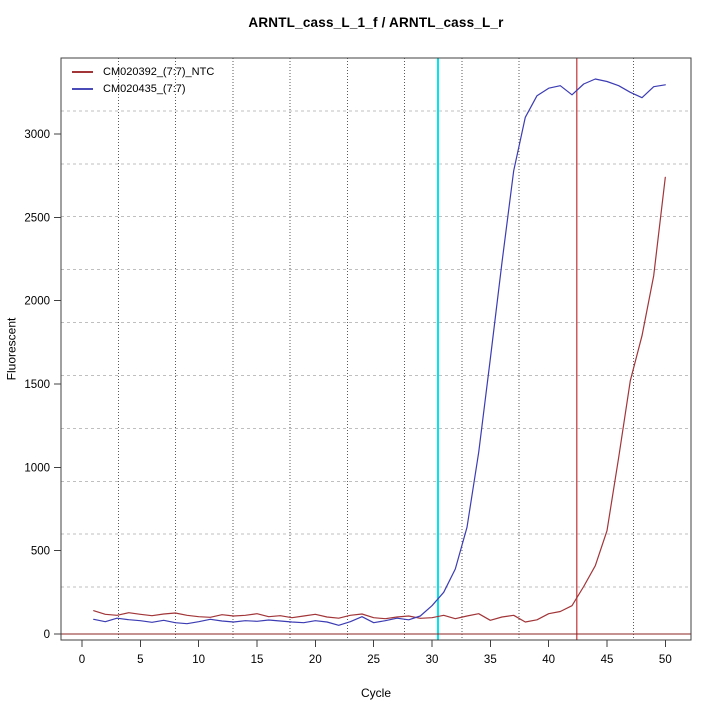 The height and width of the screenshot is (720, 720). What do you see at coordinates (159, 71) in the screenshot?
I see `legend-item-label: CM020392_(7:7)_NTC` at bounding box center [159, 71].